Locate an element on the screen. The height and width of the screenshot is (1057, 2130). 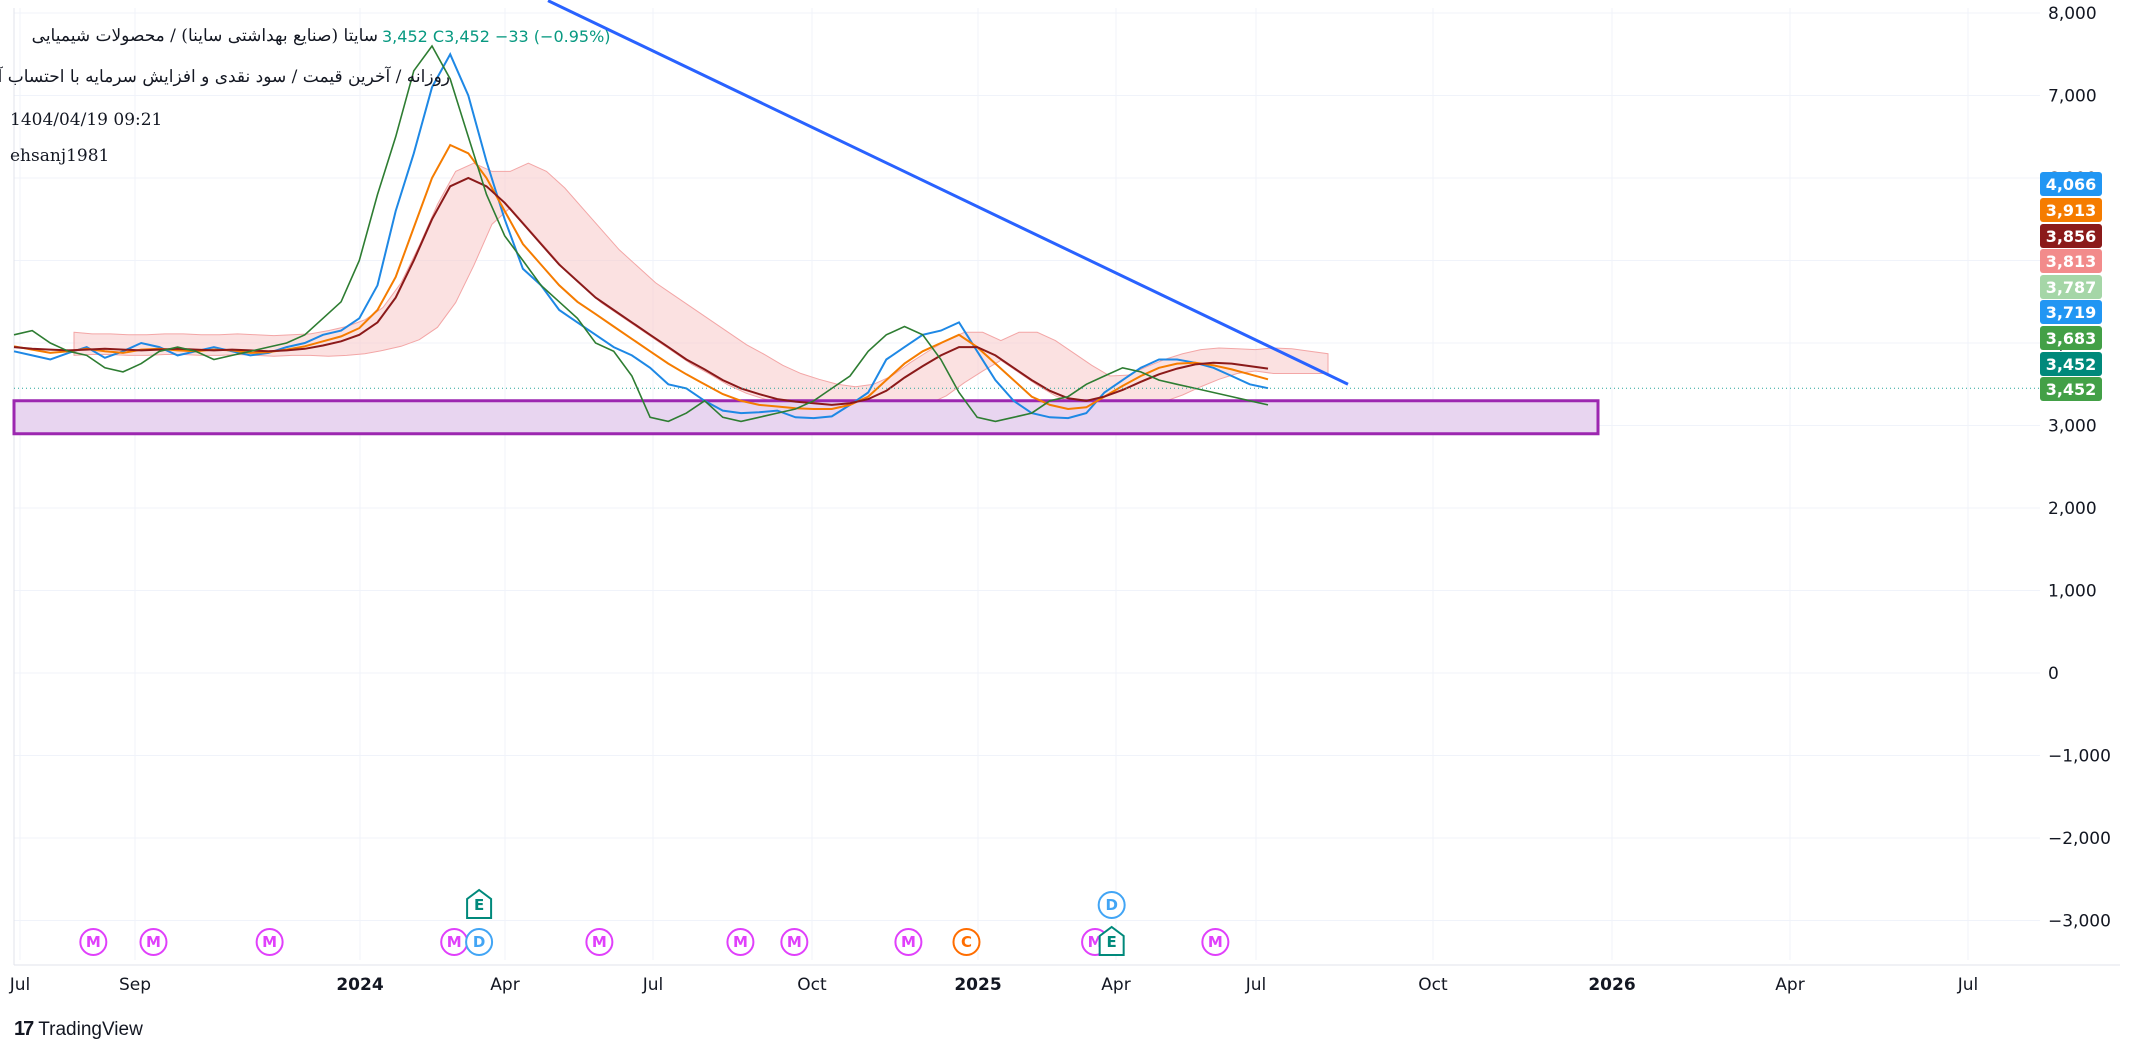
x-tick-label: 2024 is located at coordinates (359, 985).